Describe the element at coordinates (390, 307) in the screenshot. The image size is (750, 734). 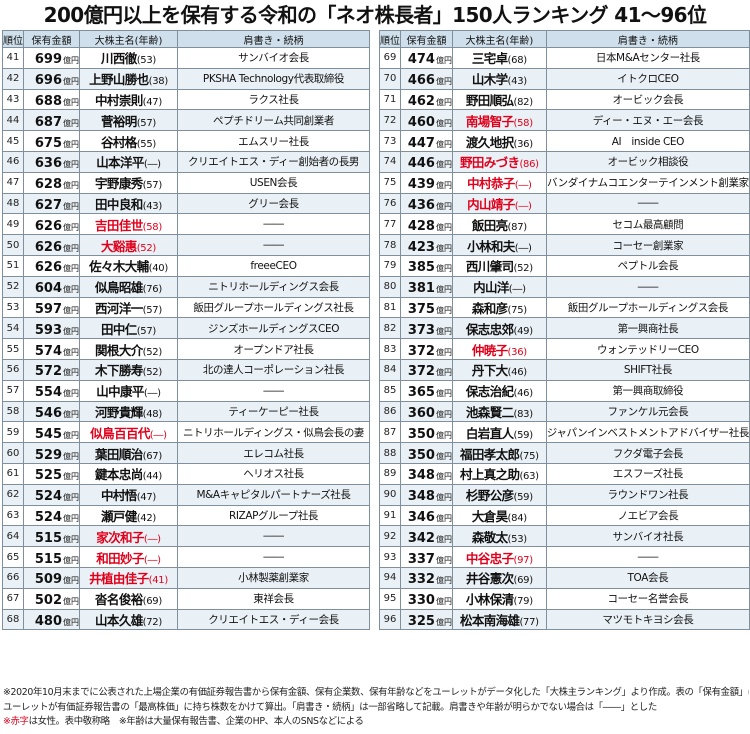
I see `rank-cell: 81` at that location.